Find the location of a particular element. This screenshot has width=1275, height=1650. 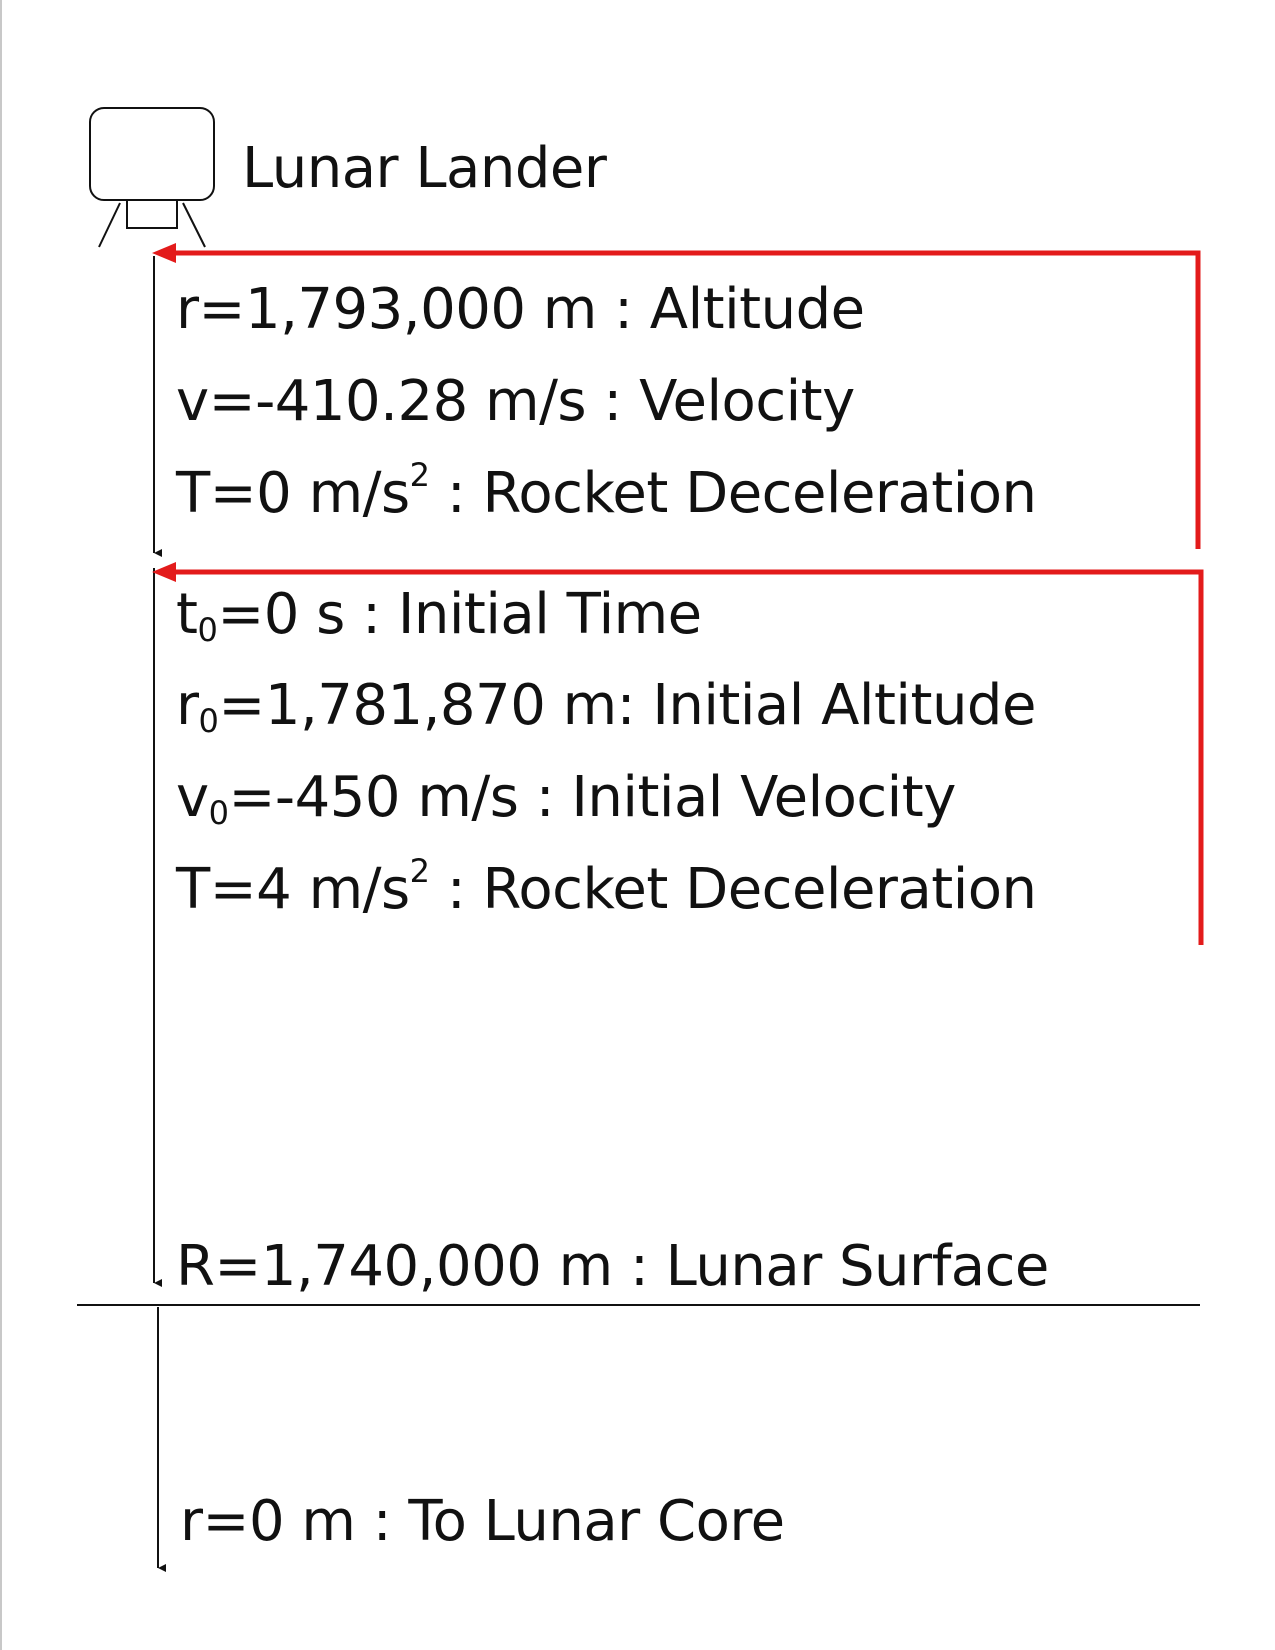

altitude-line: r=1,793,000 m : Altitude is located at coordinates (520, 310).